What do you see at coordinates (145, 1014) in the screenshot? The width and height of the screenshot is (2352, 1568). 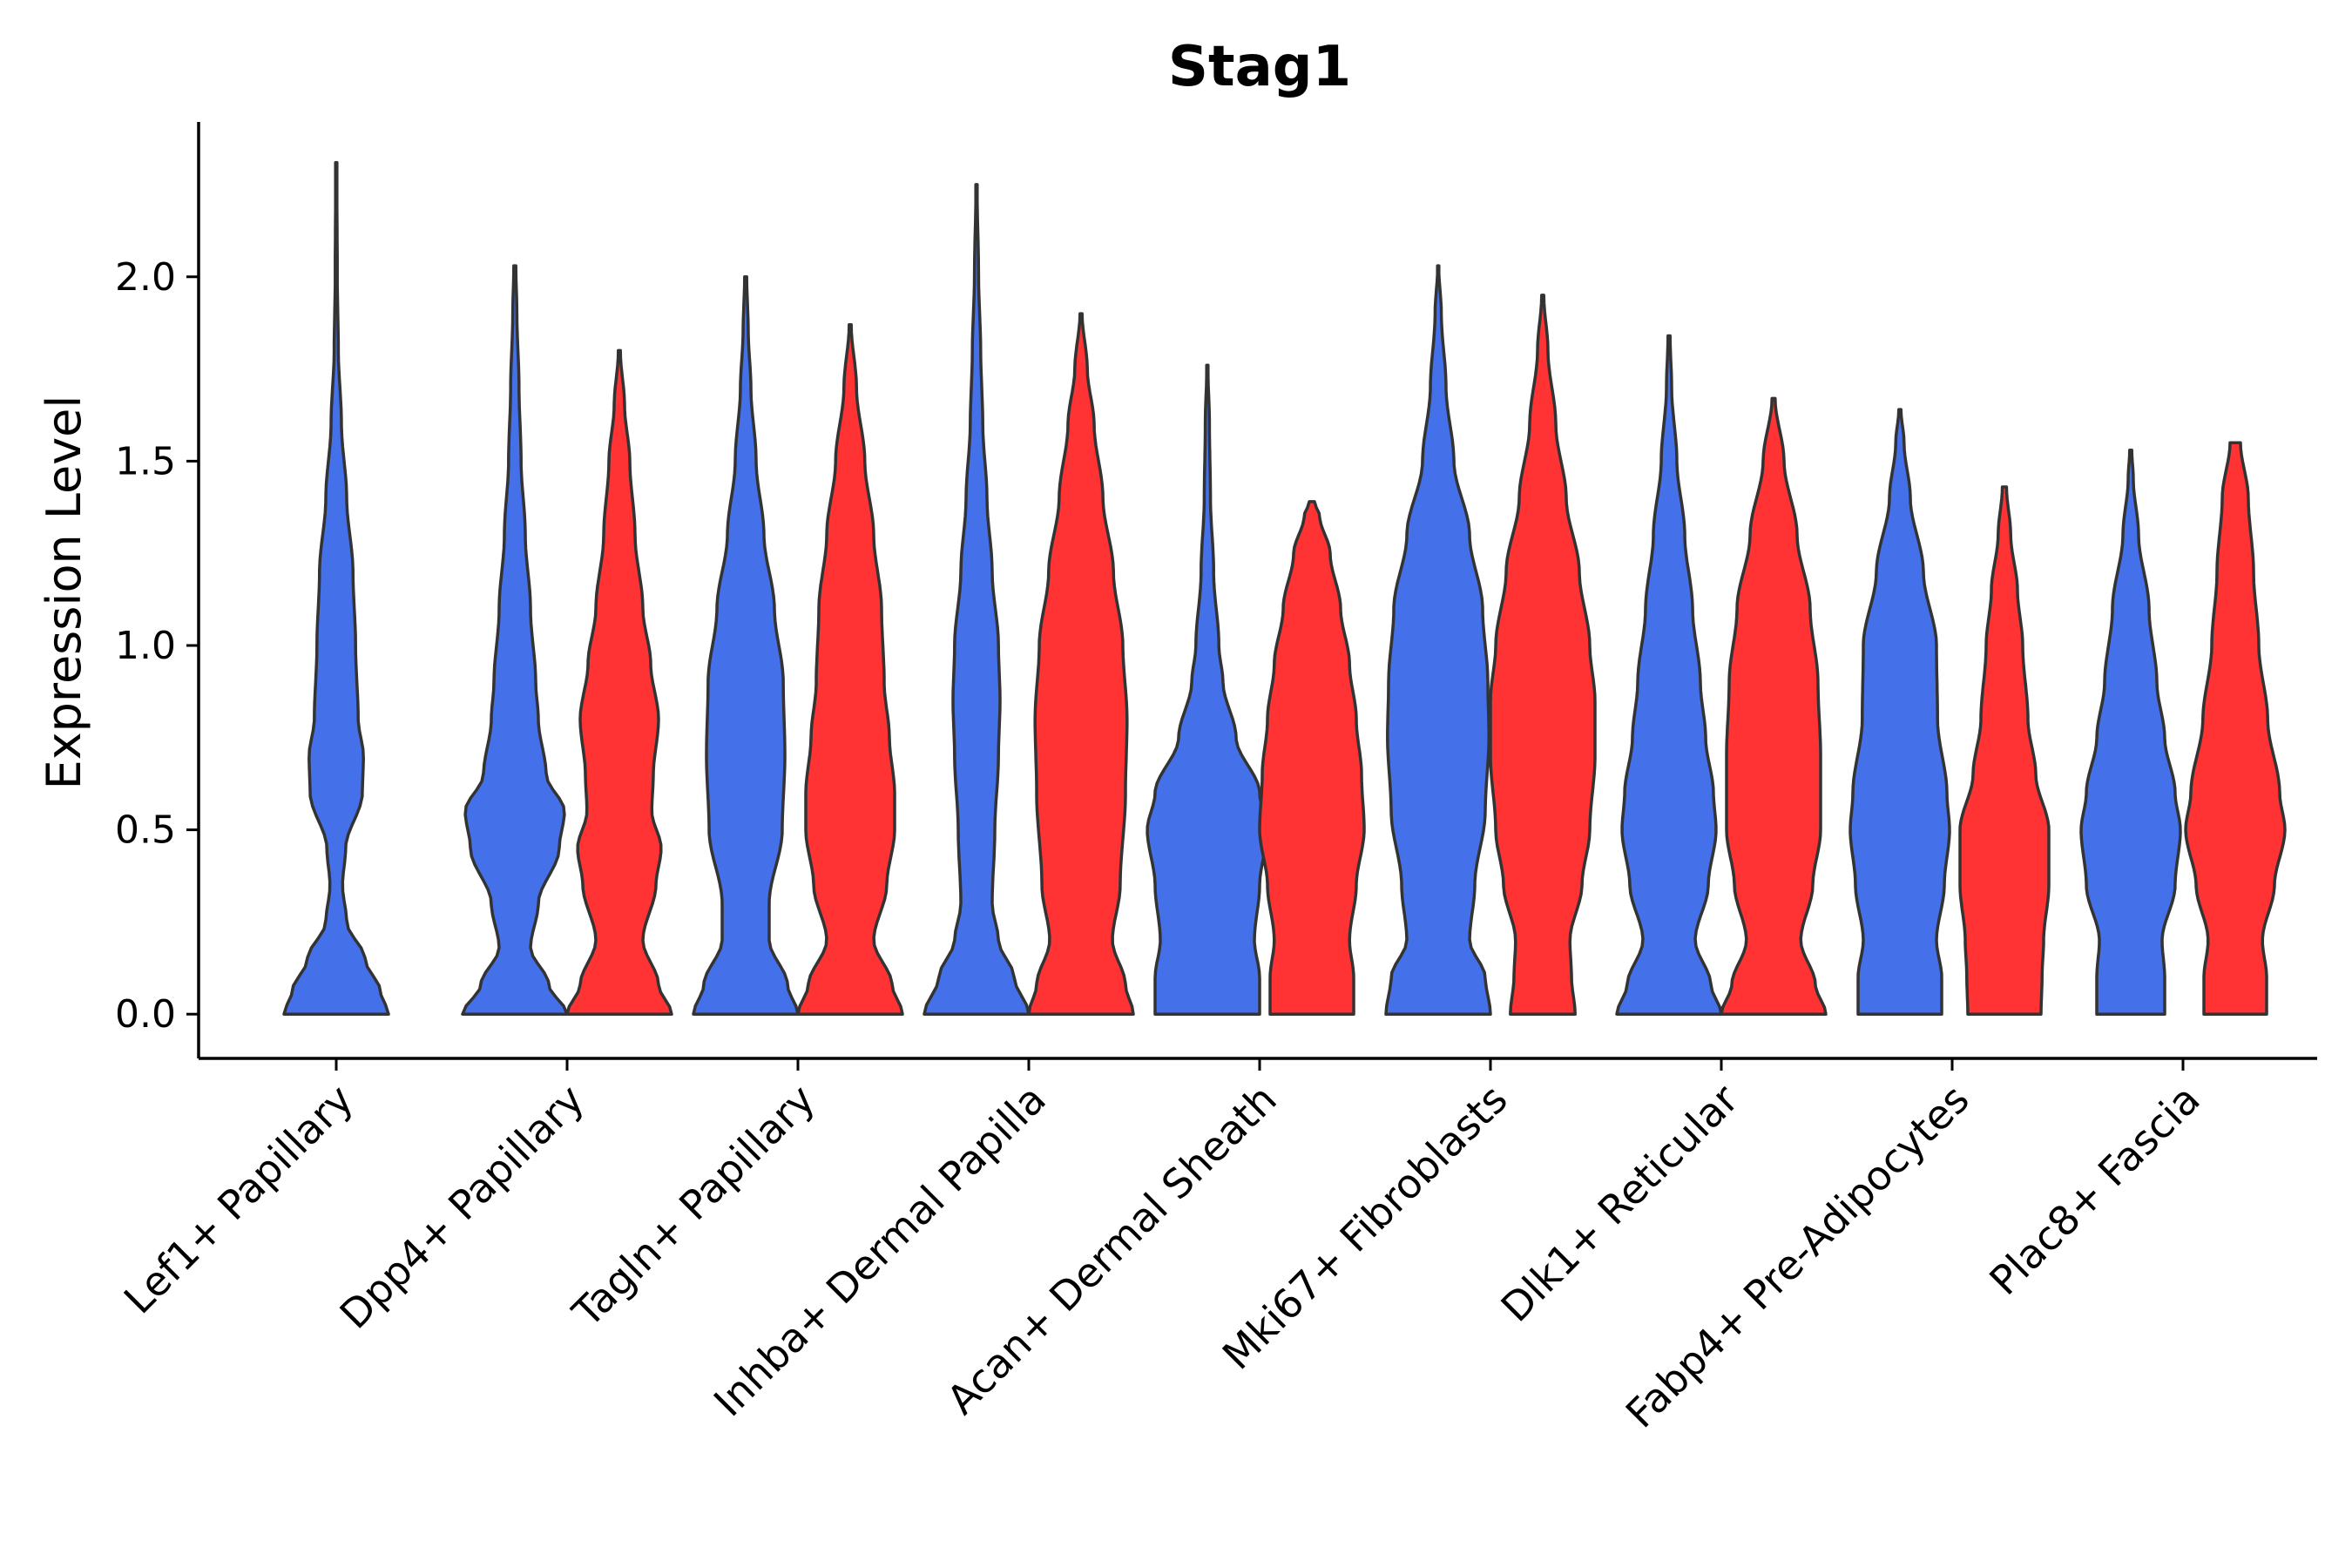 I see `y-tick-label: 0.0` at bounding box center [145, 1014].